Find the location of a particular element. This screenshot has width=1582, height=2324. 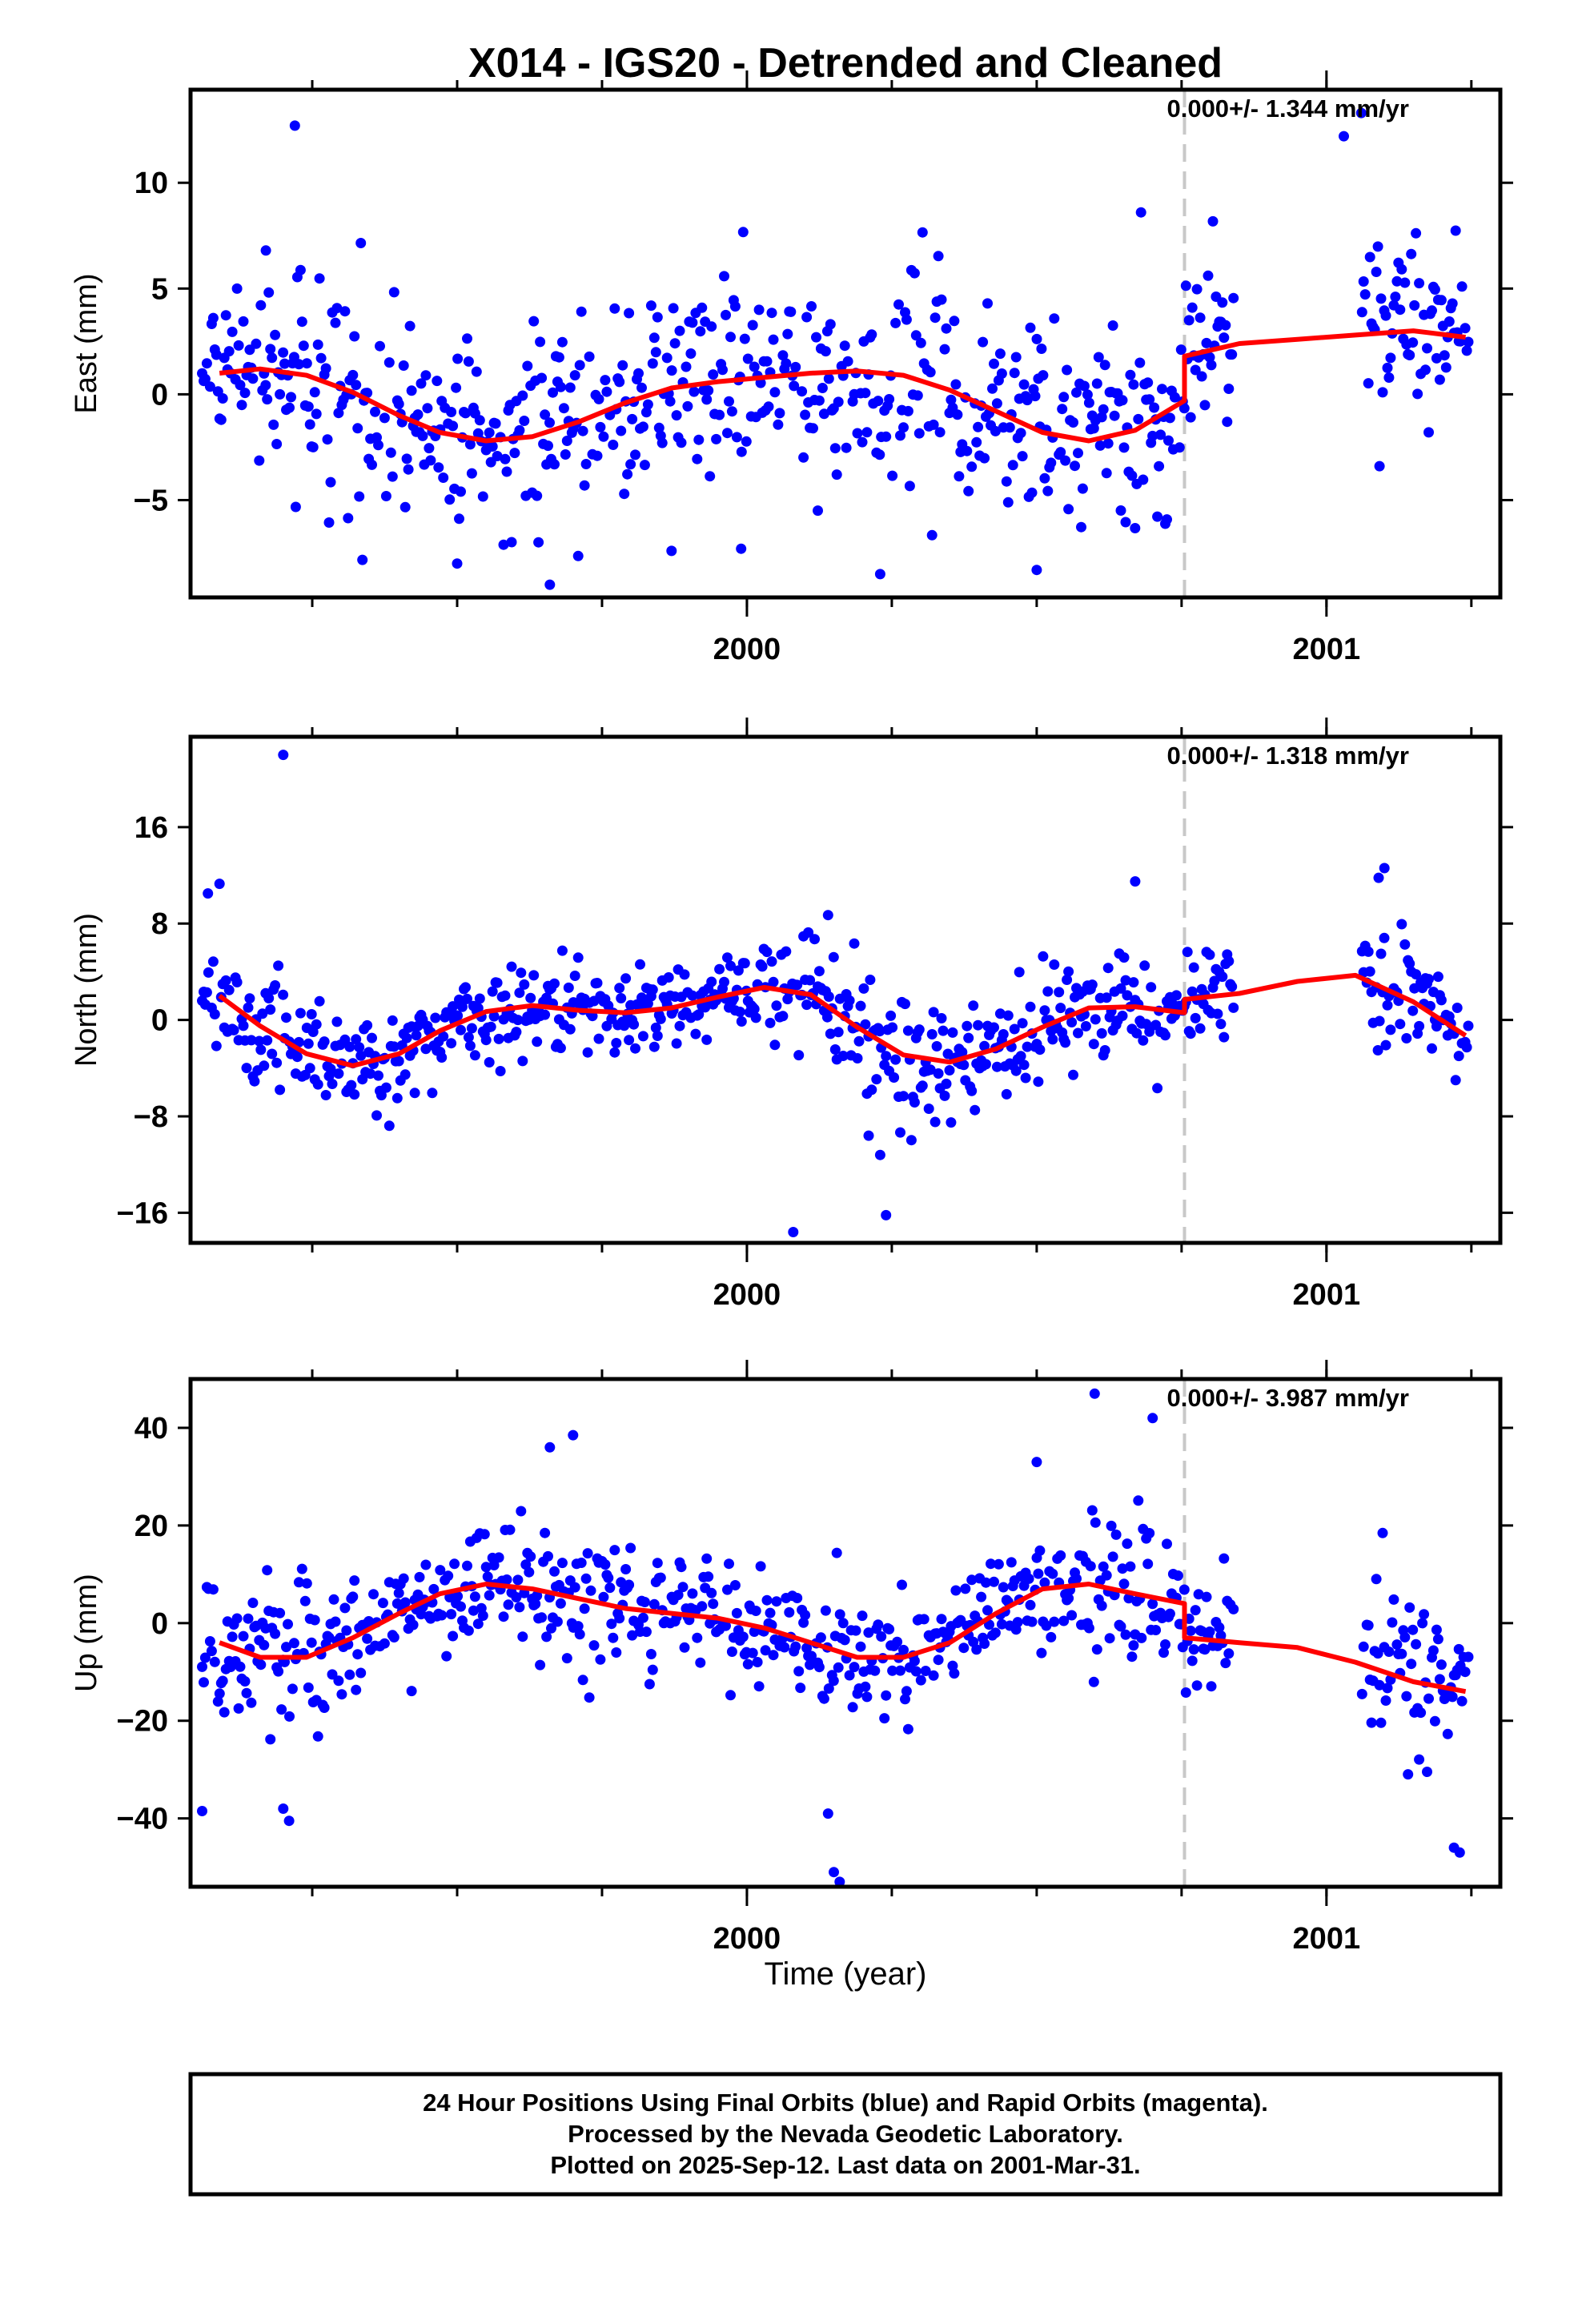

y-tick-label: 16 is located at coordinates (151, 828).